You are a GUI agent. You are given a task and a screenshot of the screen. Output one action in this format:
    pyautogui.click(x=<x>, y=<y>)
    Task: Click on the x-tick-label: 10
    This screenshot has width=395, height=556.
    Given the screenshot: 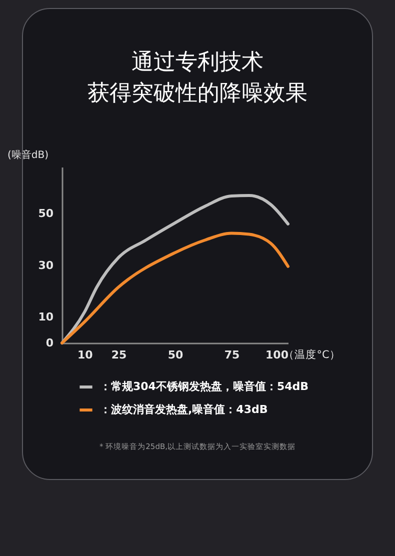 What is the action you would take?
    pyautogui.click(x=85, y=355)
    